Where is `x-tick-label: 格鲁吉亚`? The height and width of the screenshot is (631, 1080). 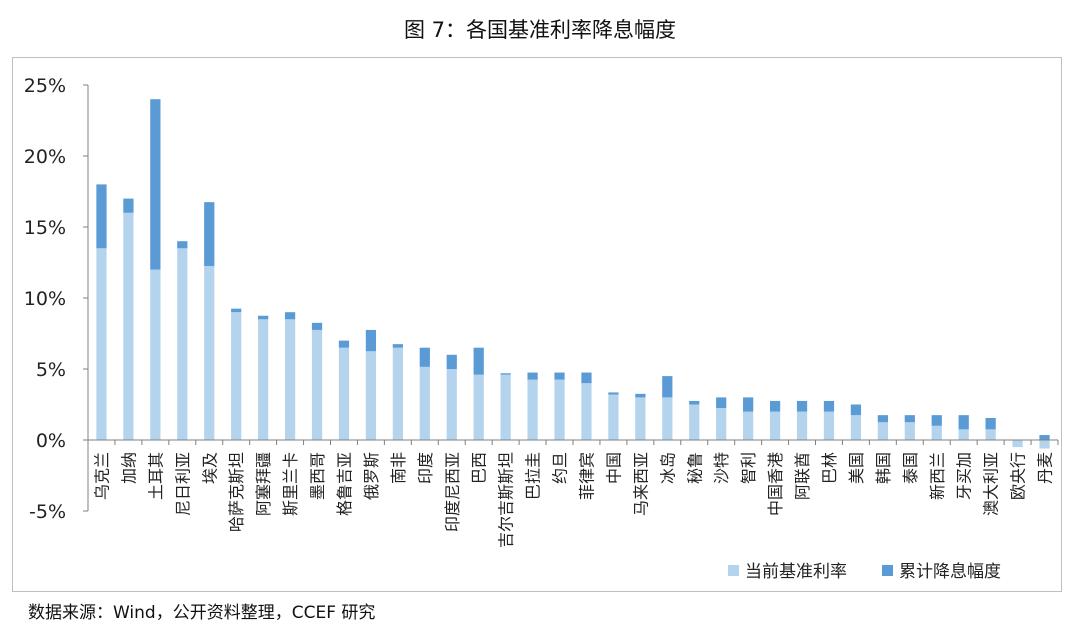
x-tick-label: 格鲁吉亚 is located at coordinates (344, 484).